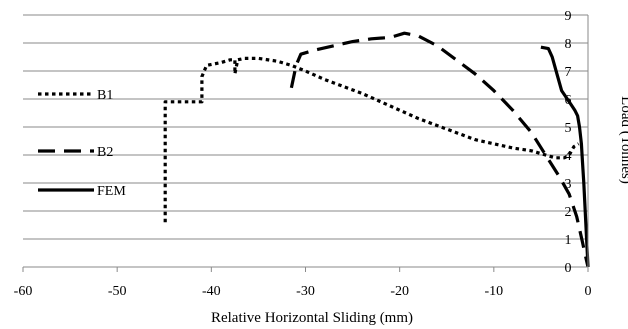 The height and width of the screenshot is (329, 628). What do you see at coordinates (623, 140) in the screenshot?
I see `y-axis-label: Load (Tonnes)` at bounding box center [623, 140].